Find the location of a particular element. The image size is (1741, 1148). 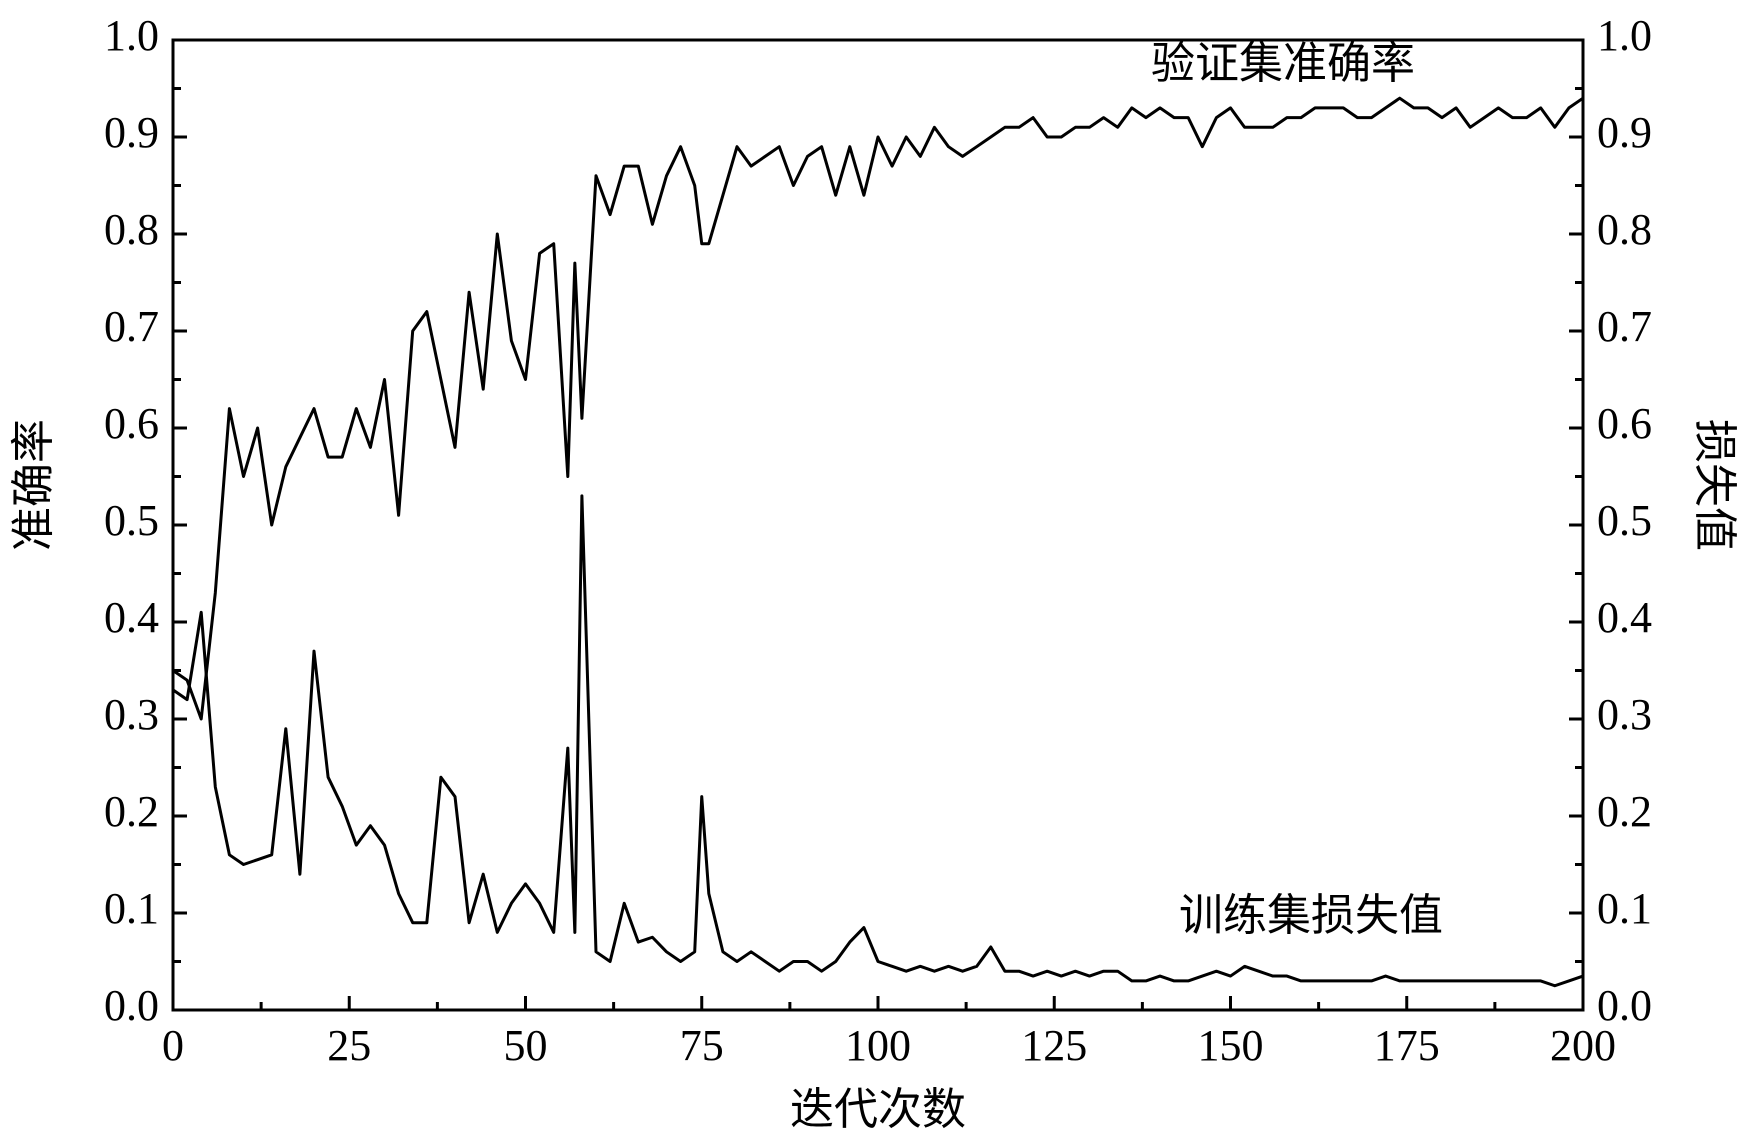

x-tick-label: 175 is located at coordinates (1407, 1045).